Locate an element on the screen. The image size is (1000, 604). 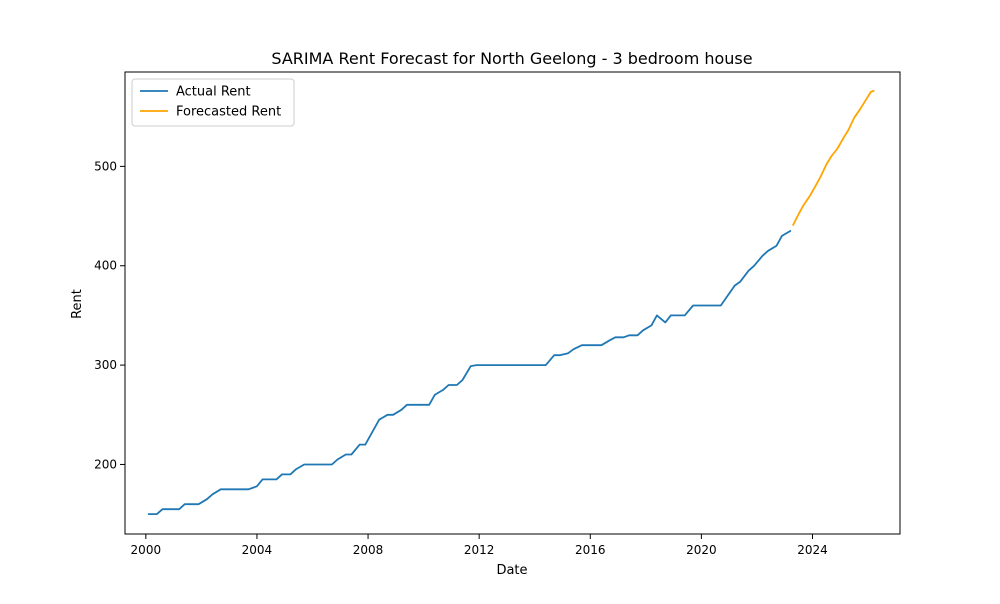
legend-box is located at coordinates (213, 102).